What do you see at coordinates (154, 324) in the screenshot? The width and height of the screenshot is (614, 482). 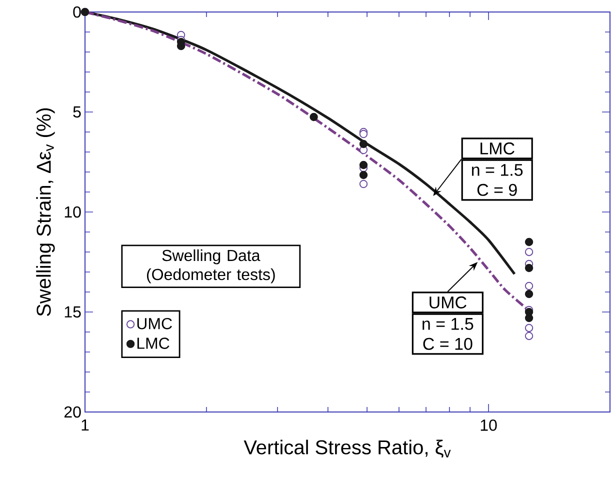 I see `legend-label: UMC` at bounding box center [154, 324].